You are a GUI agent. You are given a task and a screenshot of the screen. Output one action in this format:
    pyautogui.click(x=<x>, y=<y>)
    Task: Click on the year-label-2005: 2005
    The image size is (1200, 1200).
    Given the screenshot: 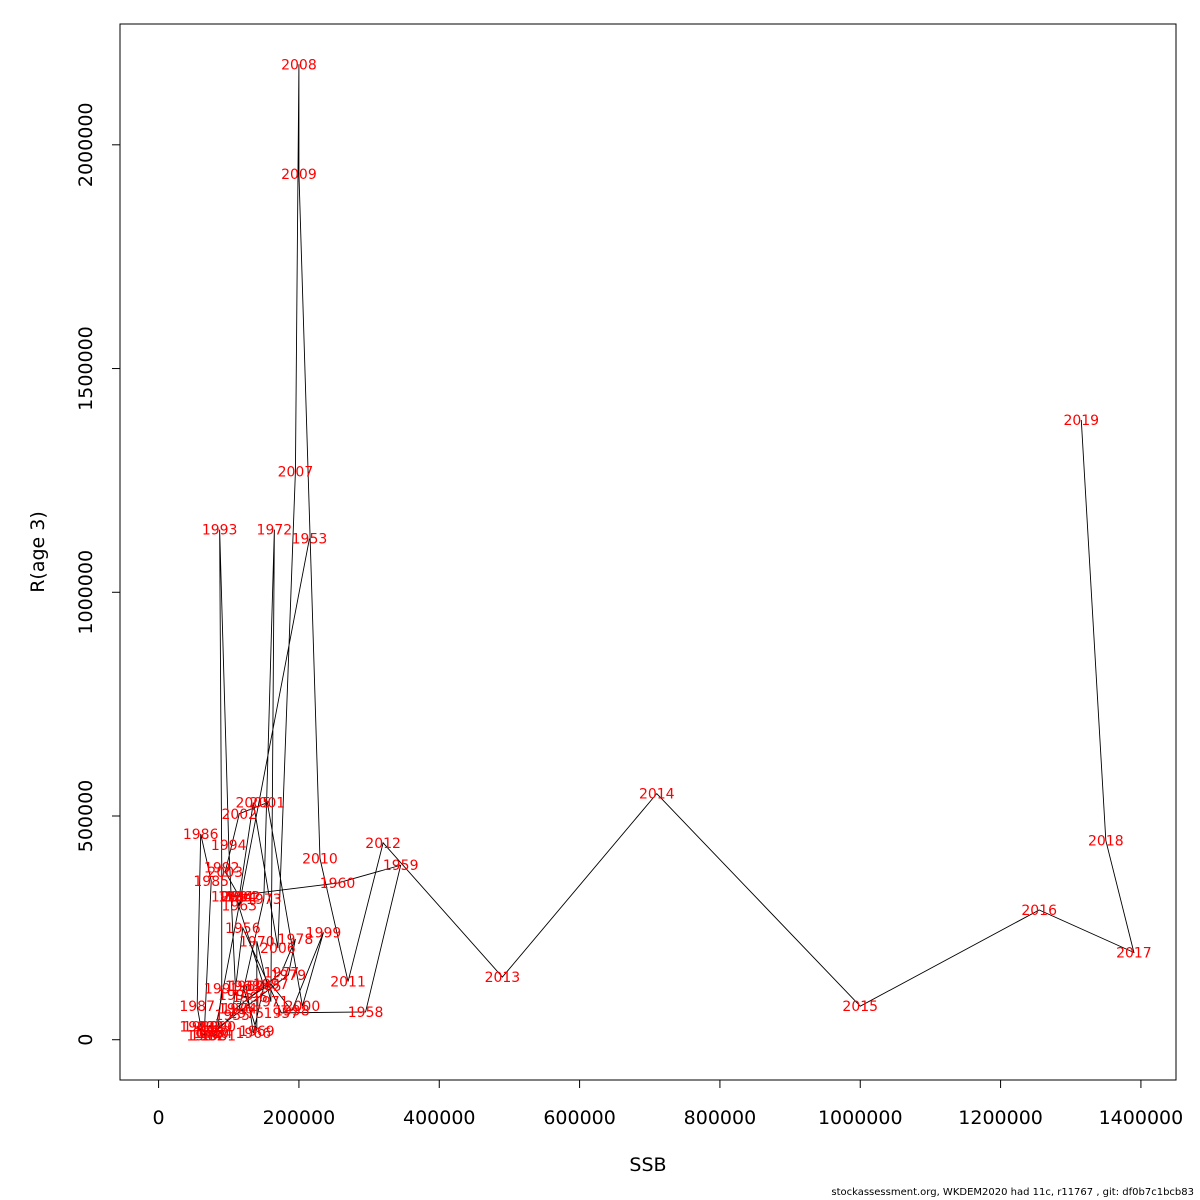 What is the action you would take?
    pyautogui.click(x=253, y=804)
    